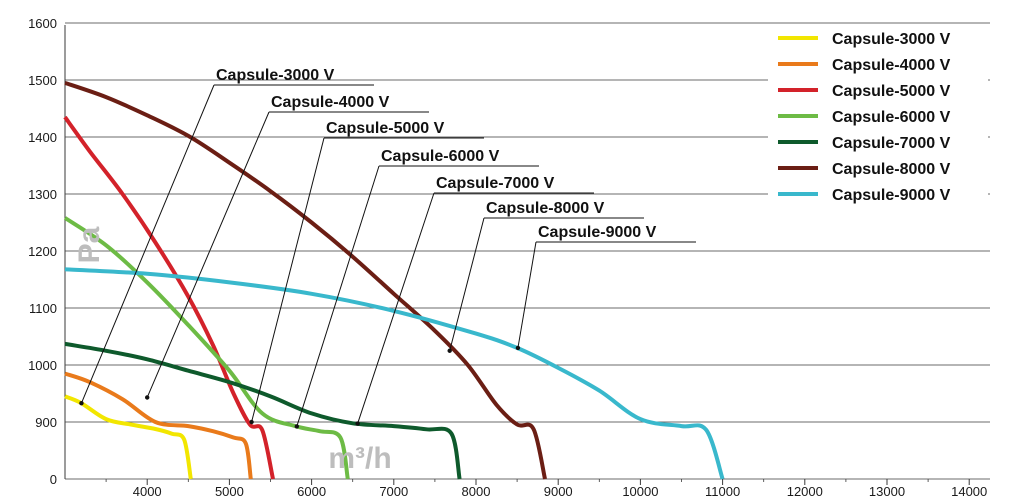  Describe the element at coordinates (891, 169) in the screenshot. I see `legend-label: Capsule-8000 V` at that location.